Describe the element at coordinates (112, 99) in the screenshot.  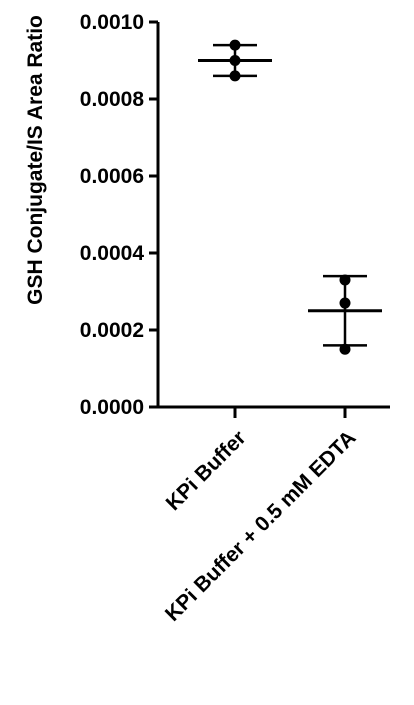
I see `y-tick-label: 0.0008` at that location.